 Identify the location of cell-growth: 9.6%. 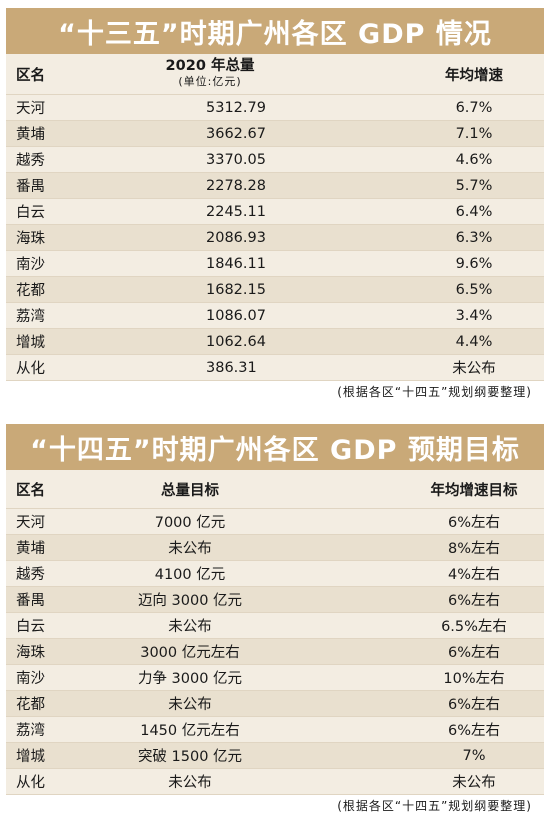
(474, 263).